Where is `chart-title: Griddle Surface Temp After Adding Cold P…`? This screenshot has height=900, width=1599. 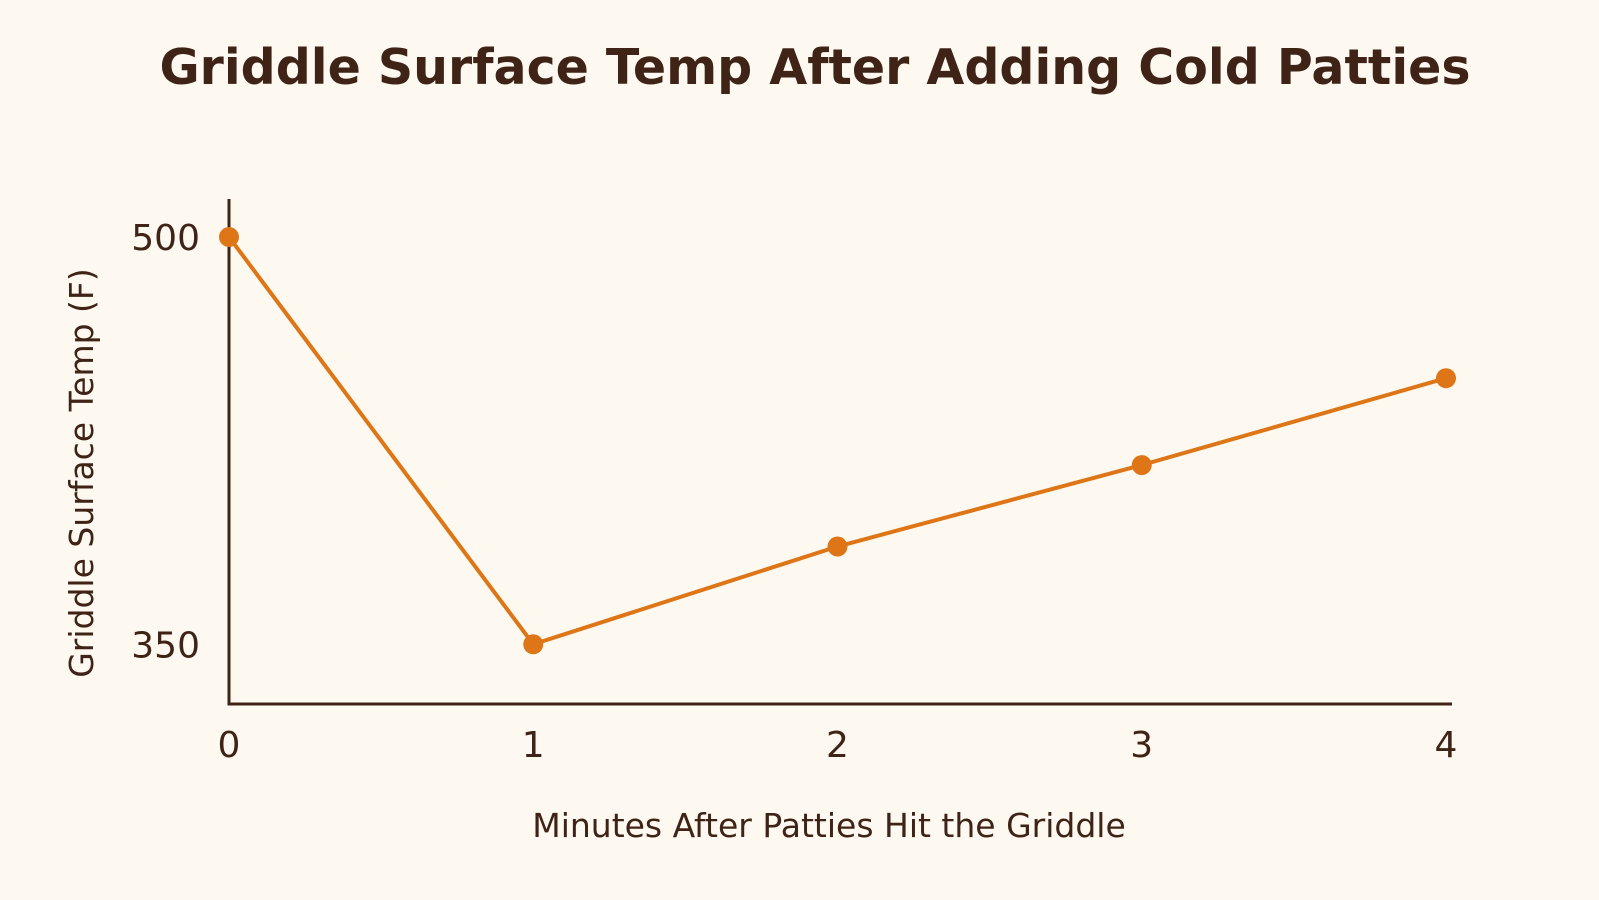 chart-title: Griddle Surface Temp After Adding Cold P… is located at coordinates (814, 67).